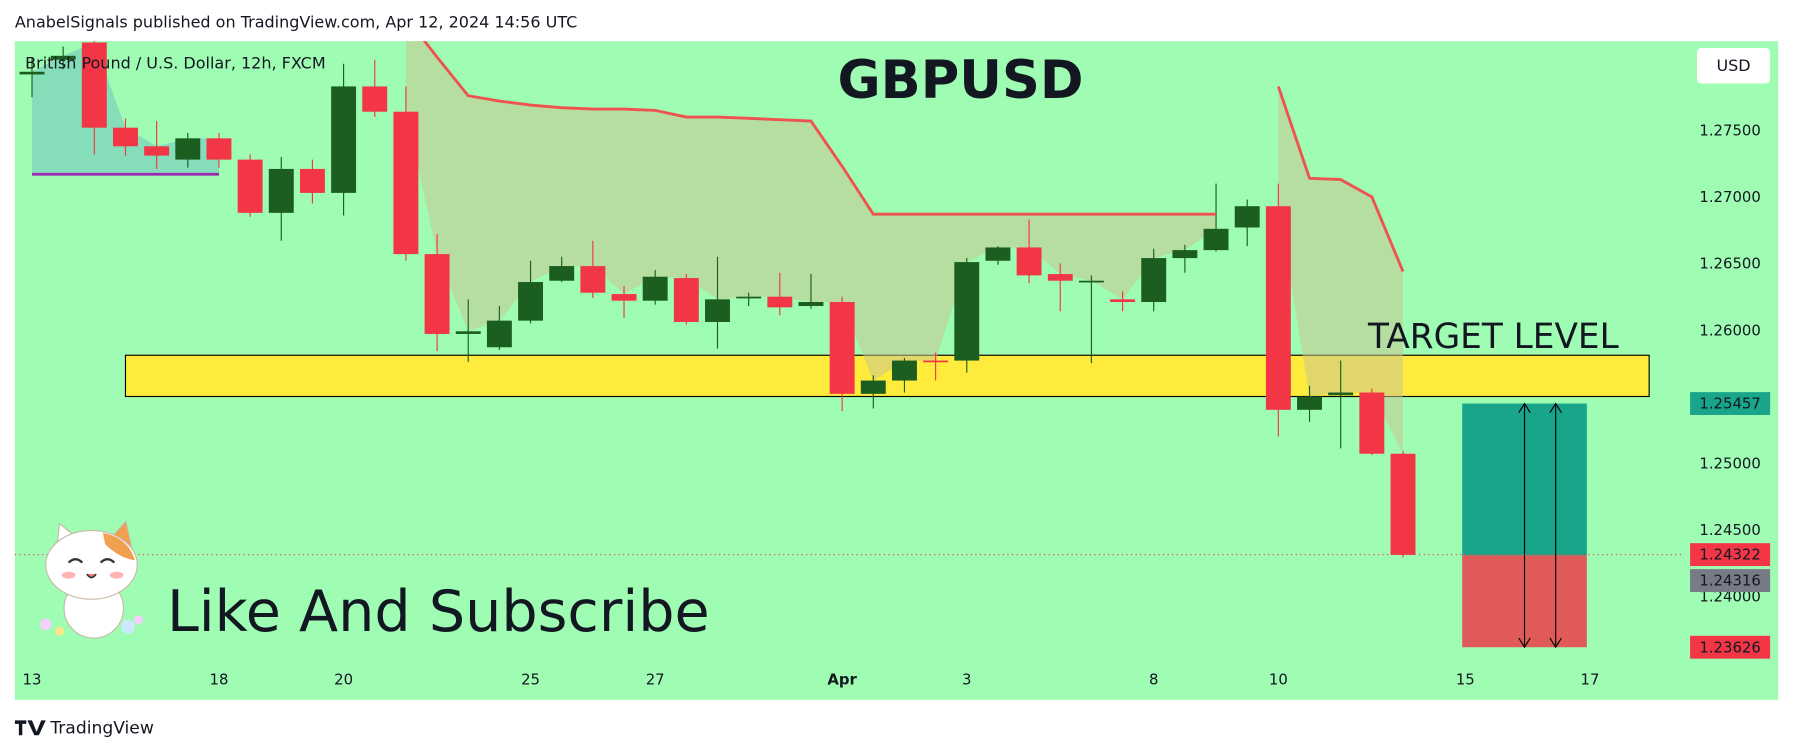  I want to click on chart-title: GBPUSD, so click(961, 80).